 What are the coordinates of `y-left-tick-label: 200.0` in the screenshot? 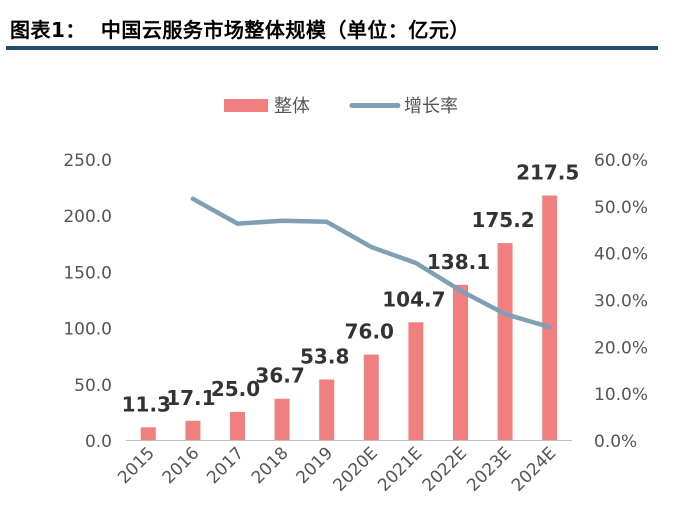 It's located at (87, 217).